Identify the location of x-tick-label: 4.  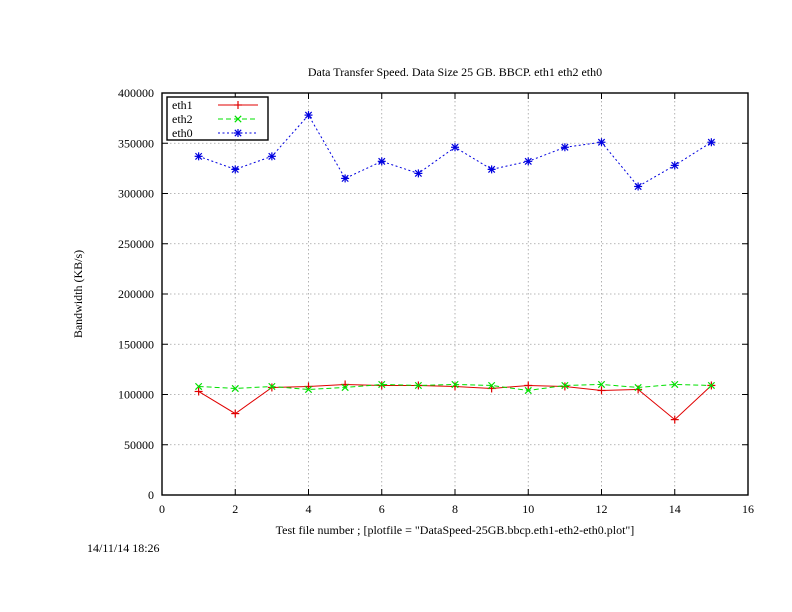
(309, 509).